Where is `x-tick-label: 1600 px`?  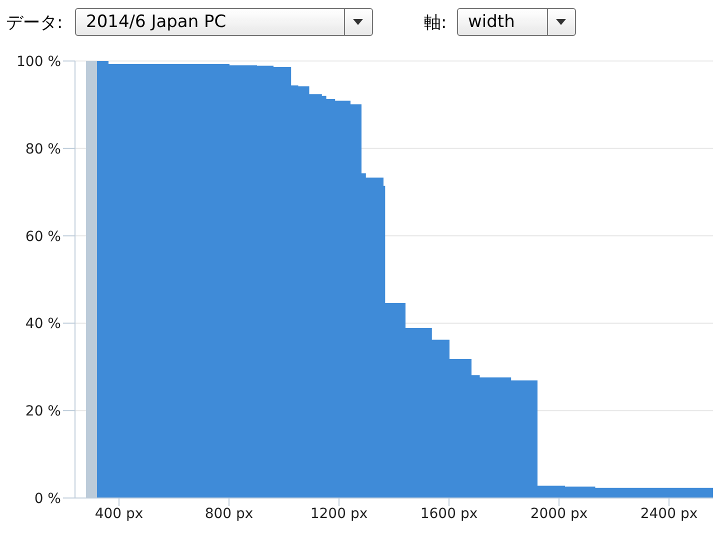
x-tick-label: 1600 px is located at coordinates (449, 514).